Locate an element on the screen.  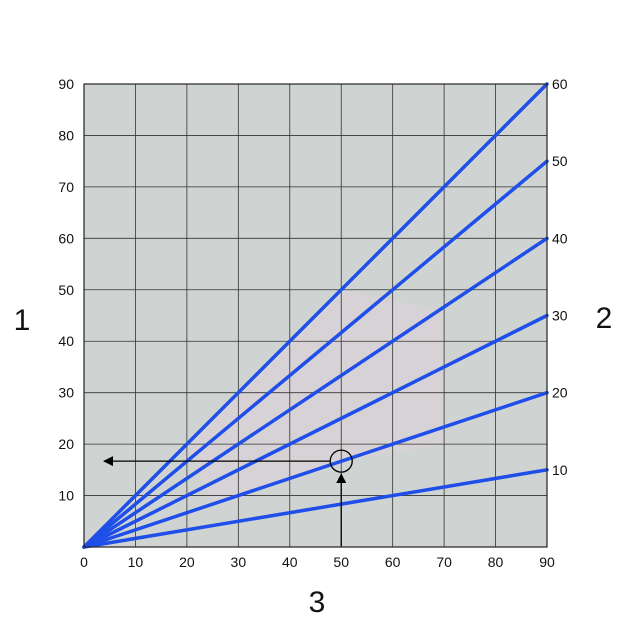
y-left-tick-labels: 10 20 30 40 50 60 70 80 90 is located at coordinates (66, 290).